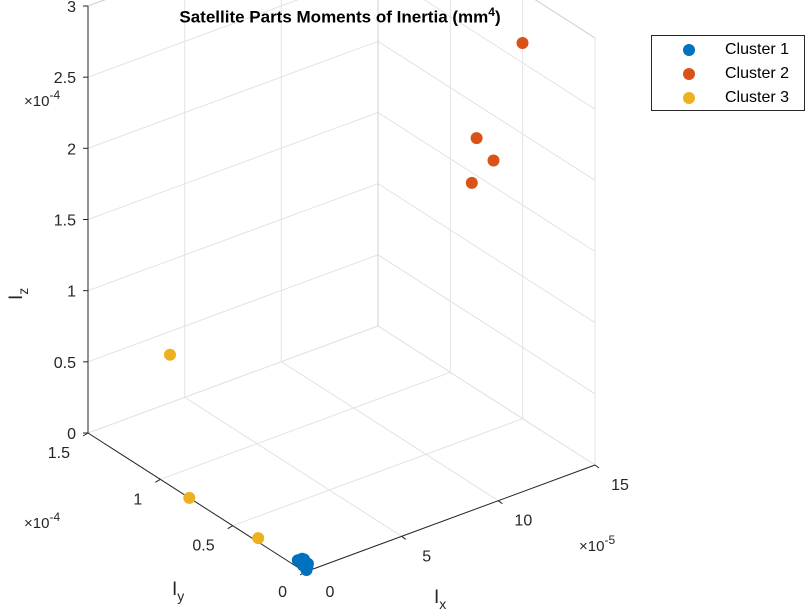 The height and width of the screenshot is (615, 809). What do you see at coordinates (491, 12) in the screenshot?
I see `chart-title-superscript: 4` at bounding box center [491, 12].